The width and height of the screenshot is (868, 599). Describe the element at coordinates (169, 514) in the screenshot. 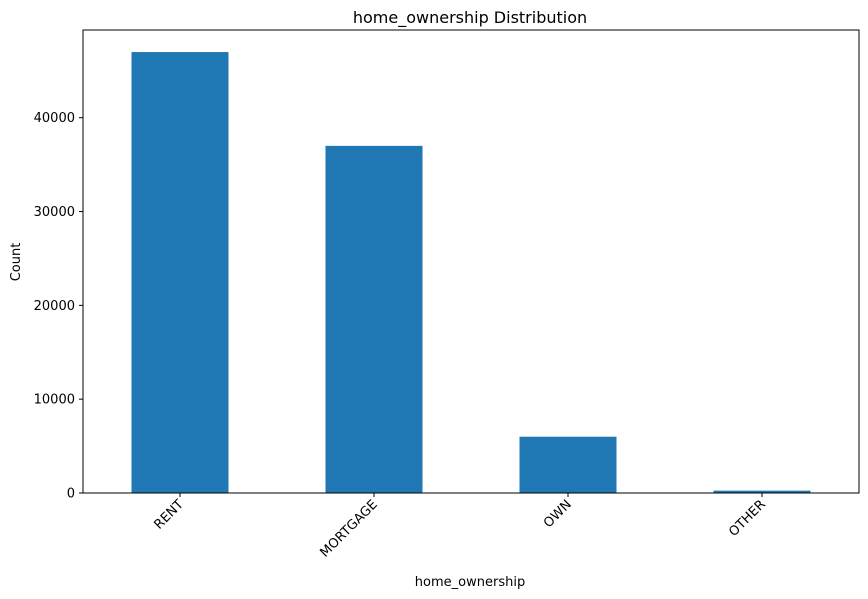

I see `x-tick-label: RENT` at that location.